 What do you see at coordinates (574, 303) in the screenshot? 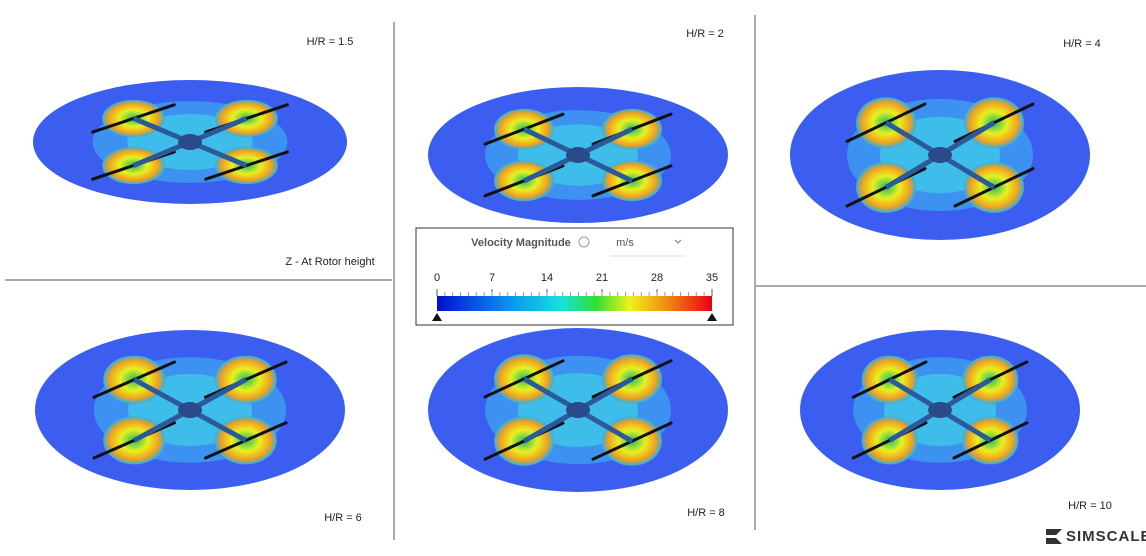
I see `color-bar` at bounding box center [574, 303].